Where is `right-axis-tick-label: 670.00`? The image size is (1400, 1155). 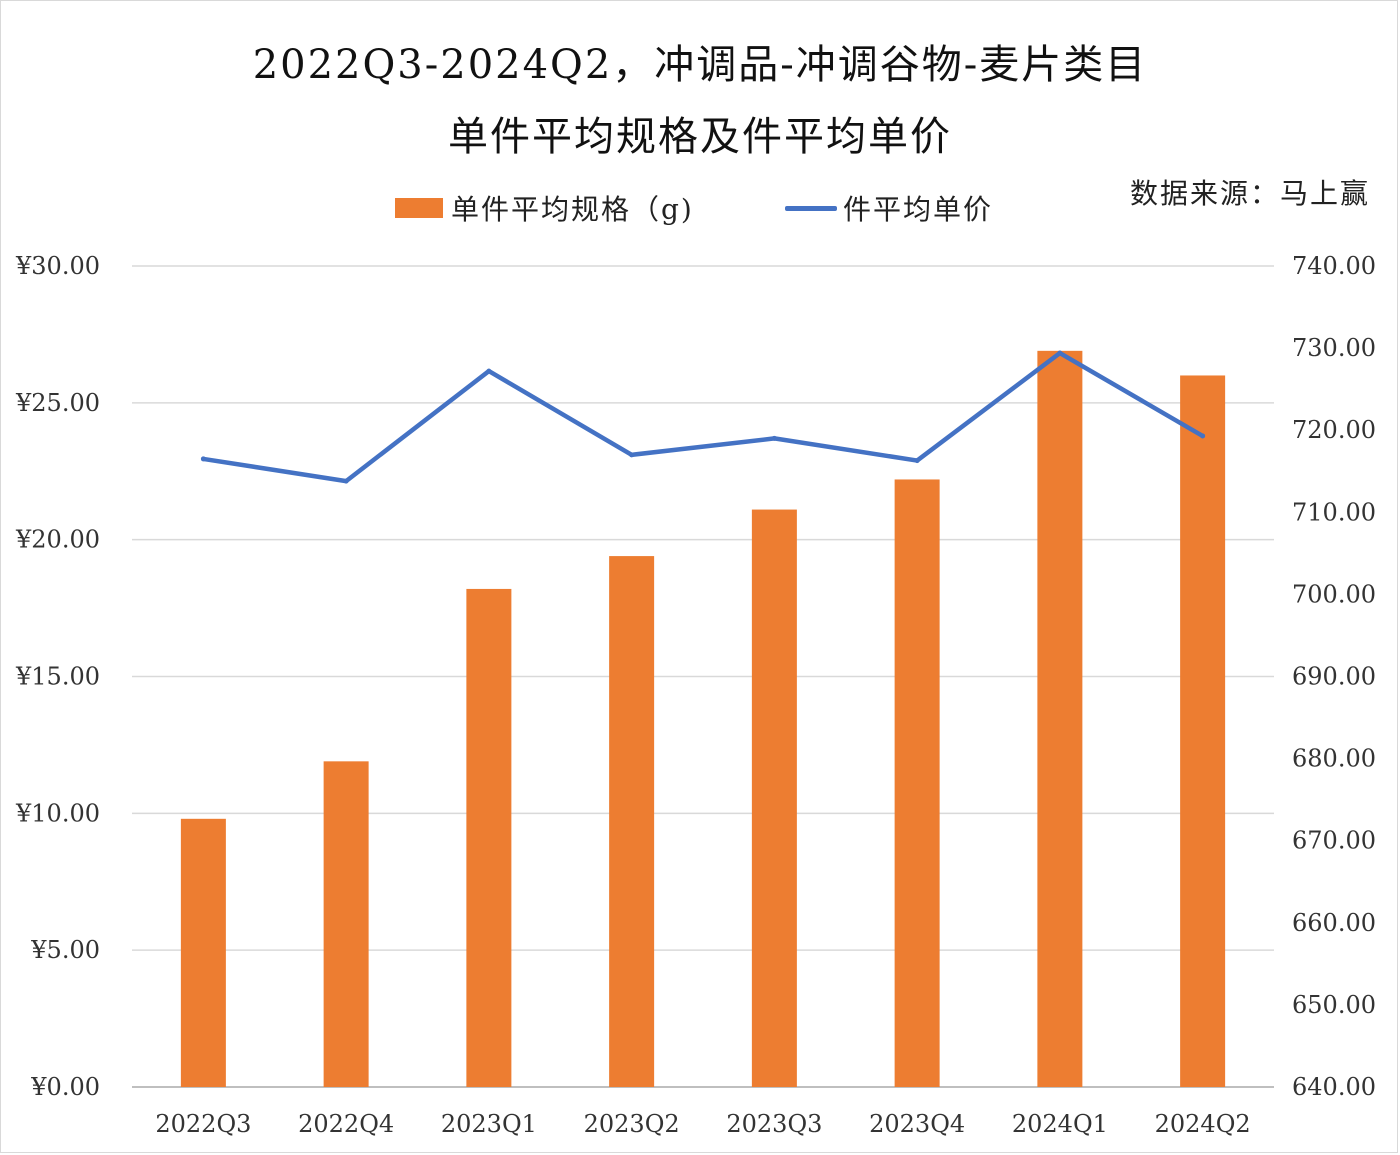 right-axis-tick-label: 670.00 is located at coordinates (1334, 841).